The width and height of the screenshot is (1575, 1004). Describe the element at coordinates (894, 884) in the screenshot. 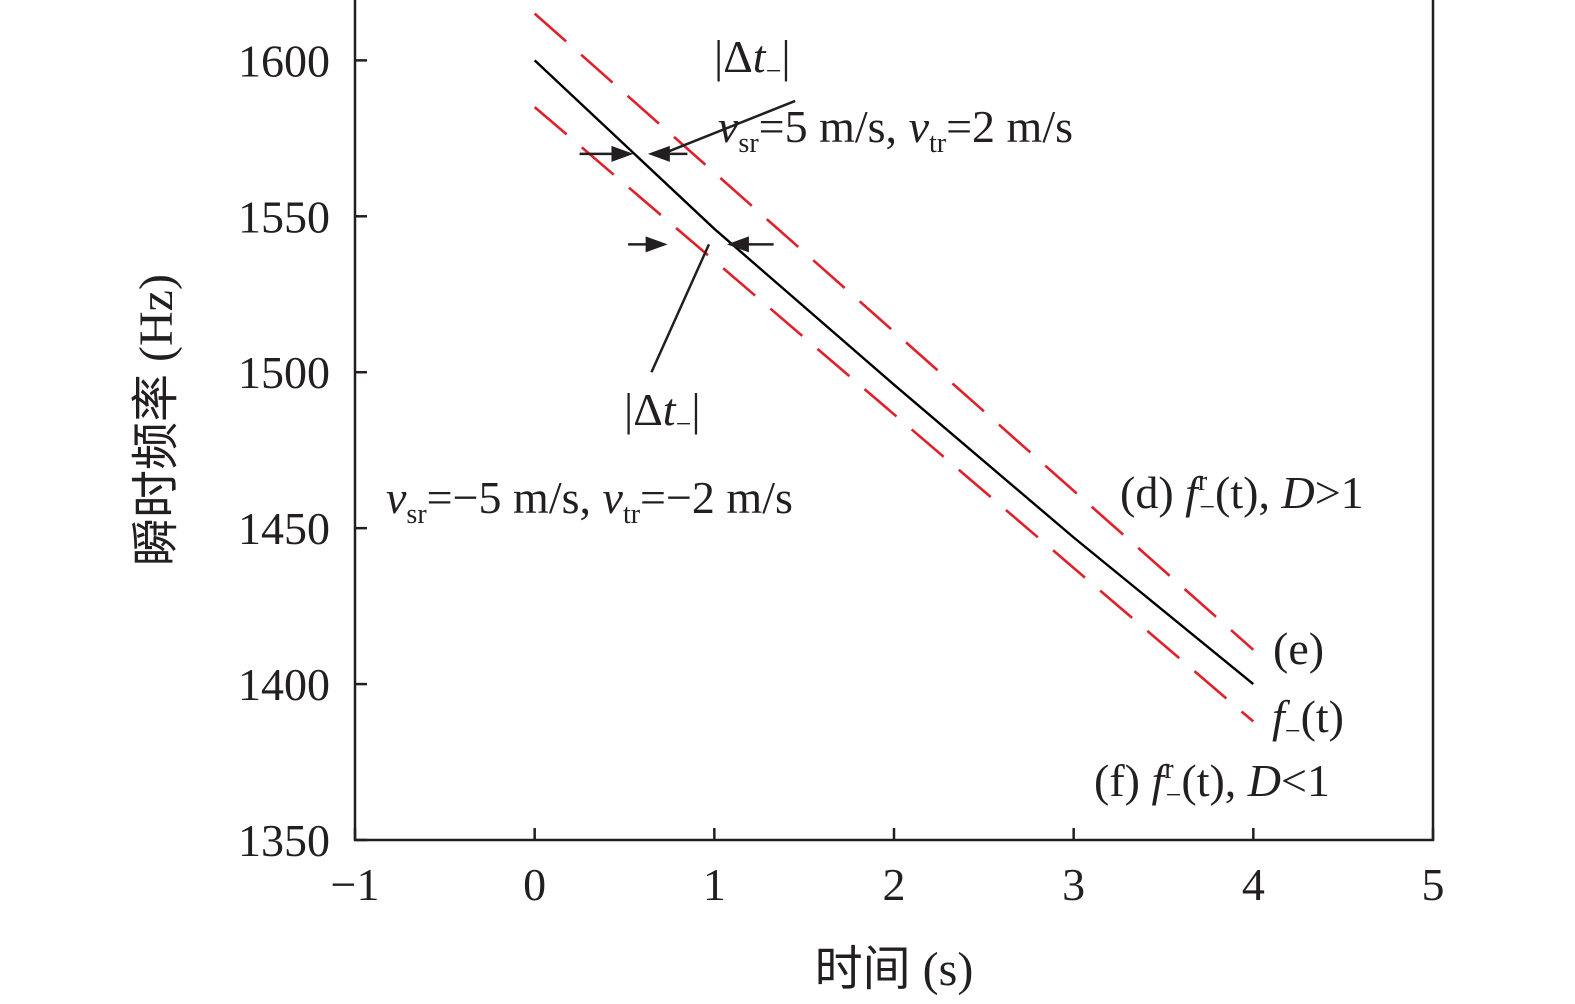

I see `x-tick-label: 2` at that location.